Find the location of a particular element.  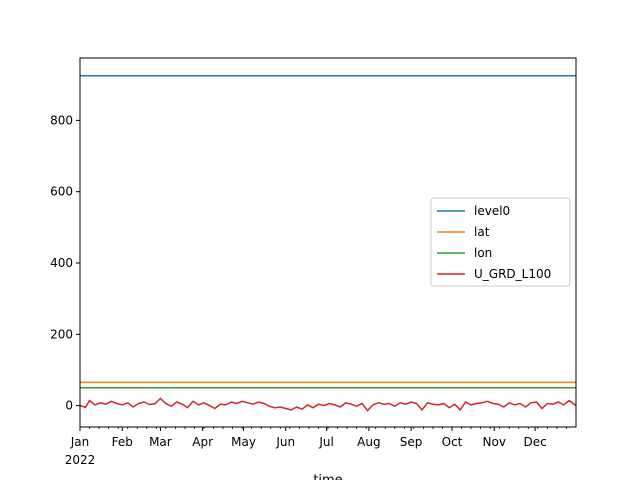

x-tick-label: Mar is located at coordinates (160, 442).